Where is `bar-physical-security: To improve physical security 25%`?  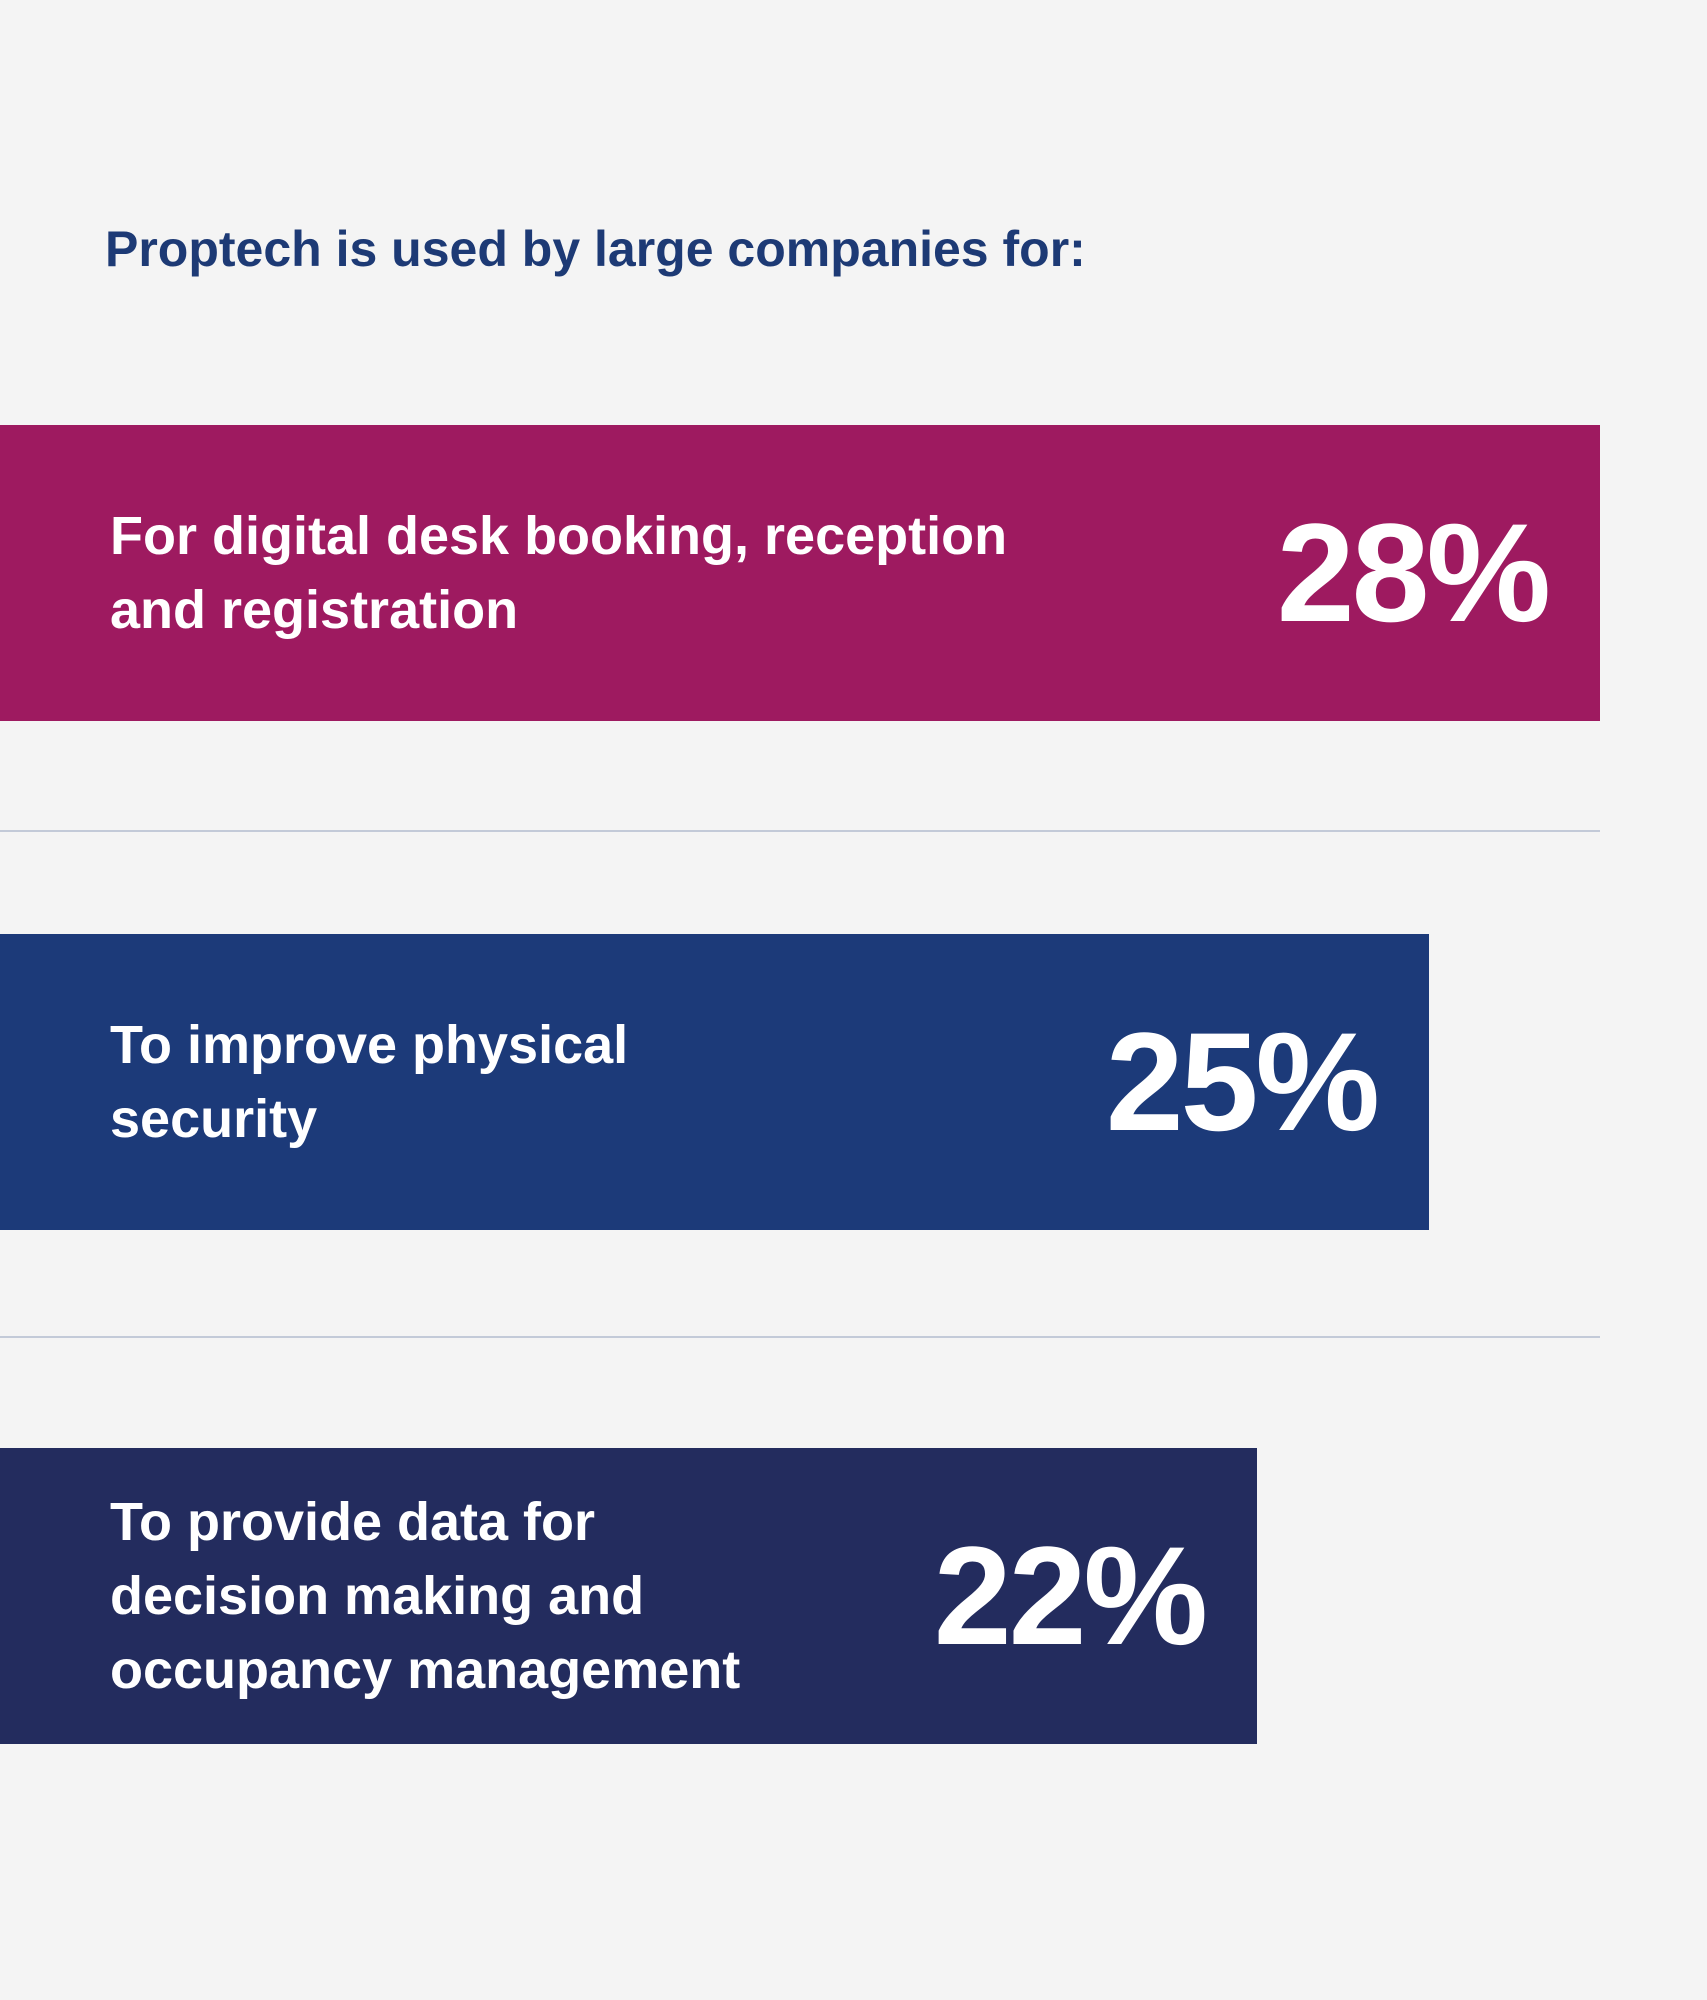 bar-physical-security: To improve physical security 25% is located at coordinates (714, 1082).